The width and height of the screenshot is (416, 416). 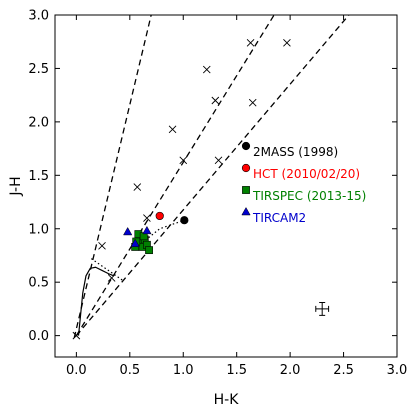 I want to click on x-tick-label: 1.5, so click(x=236, y=370).